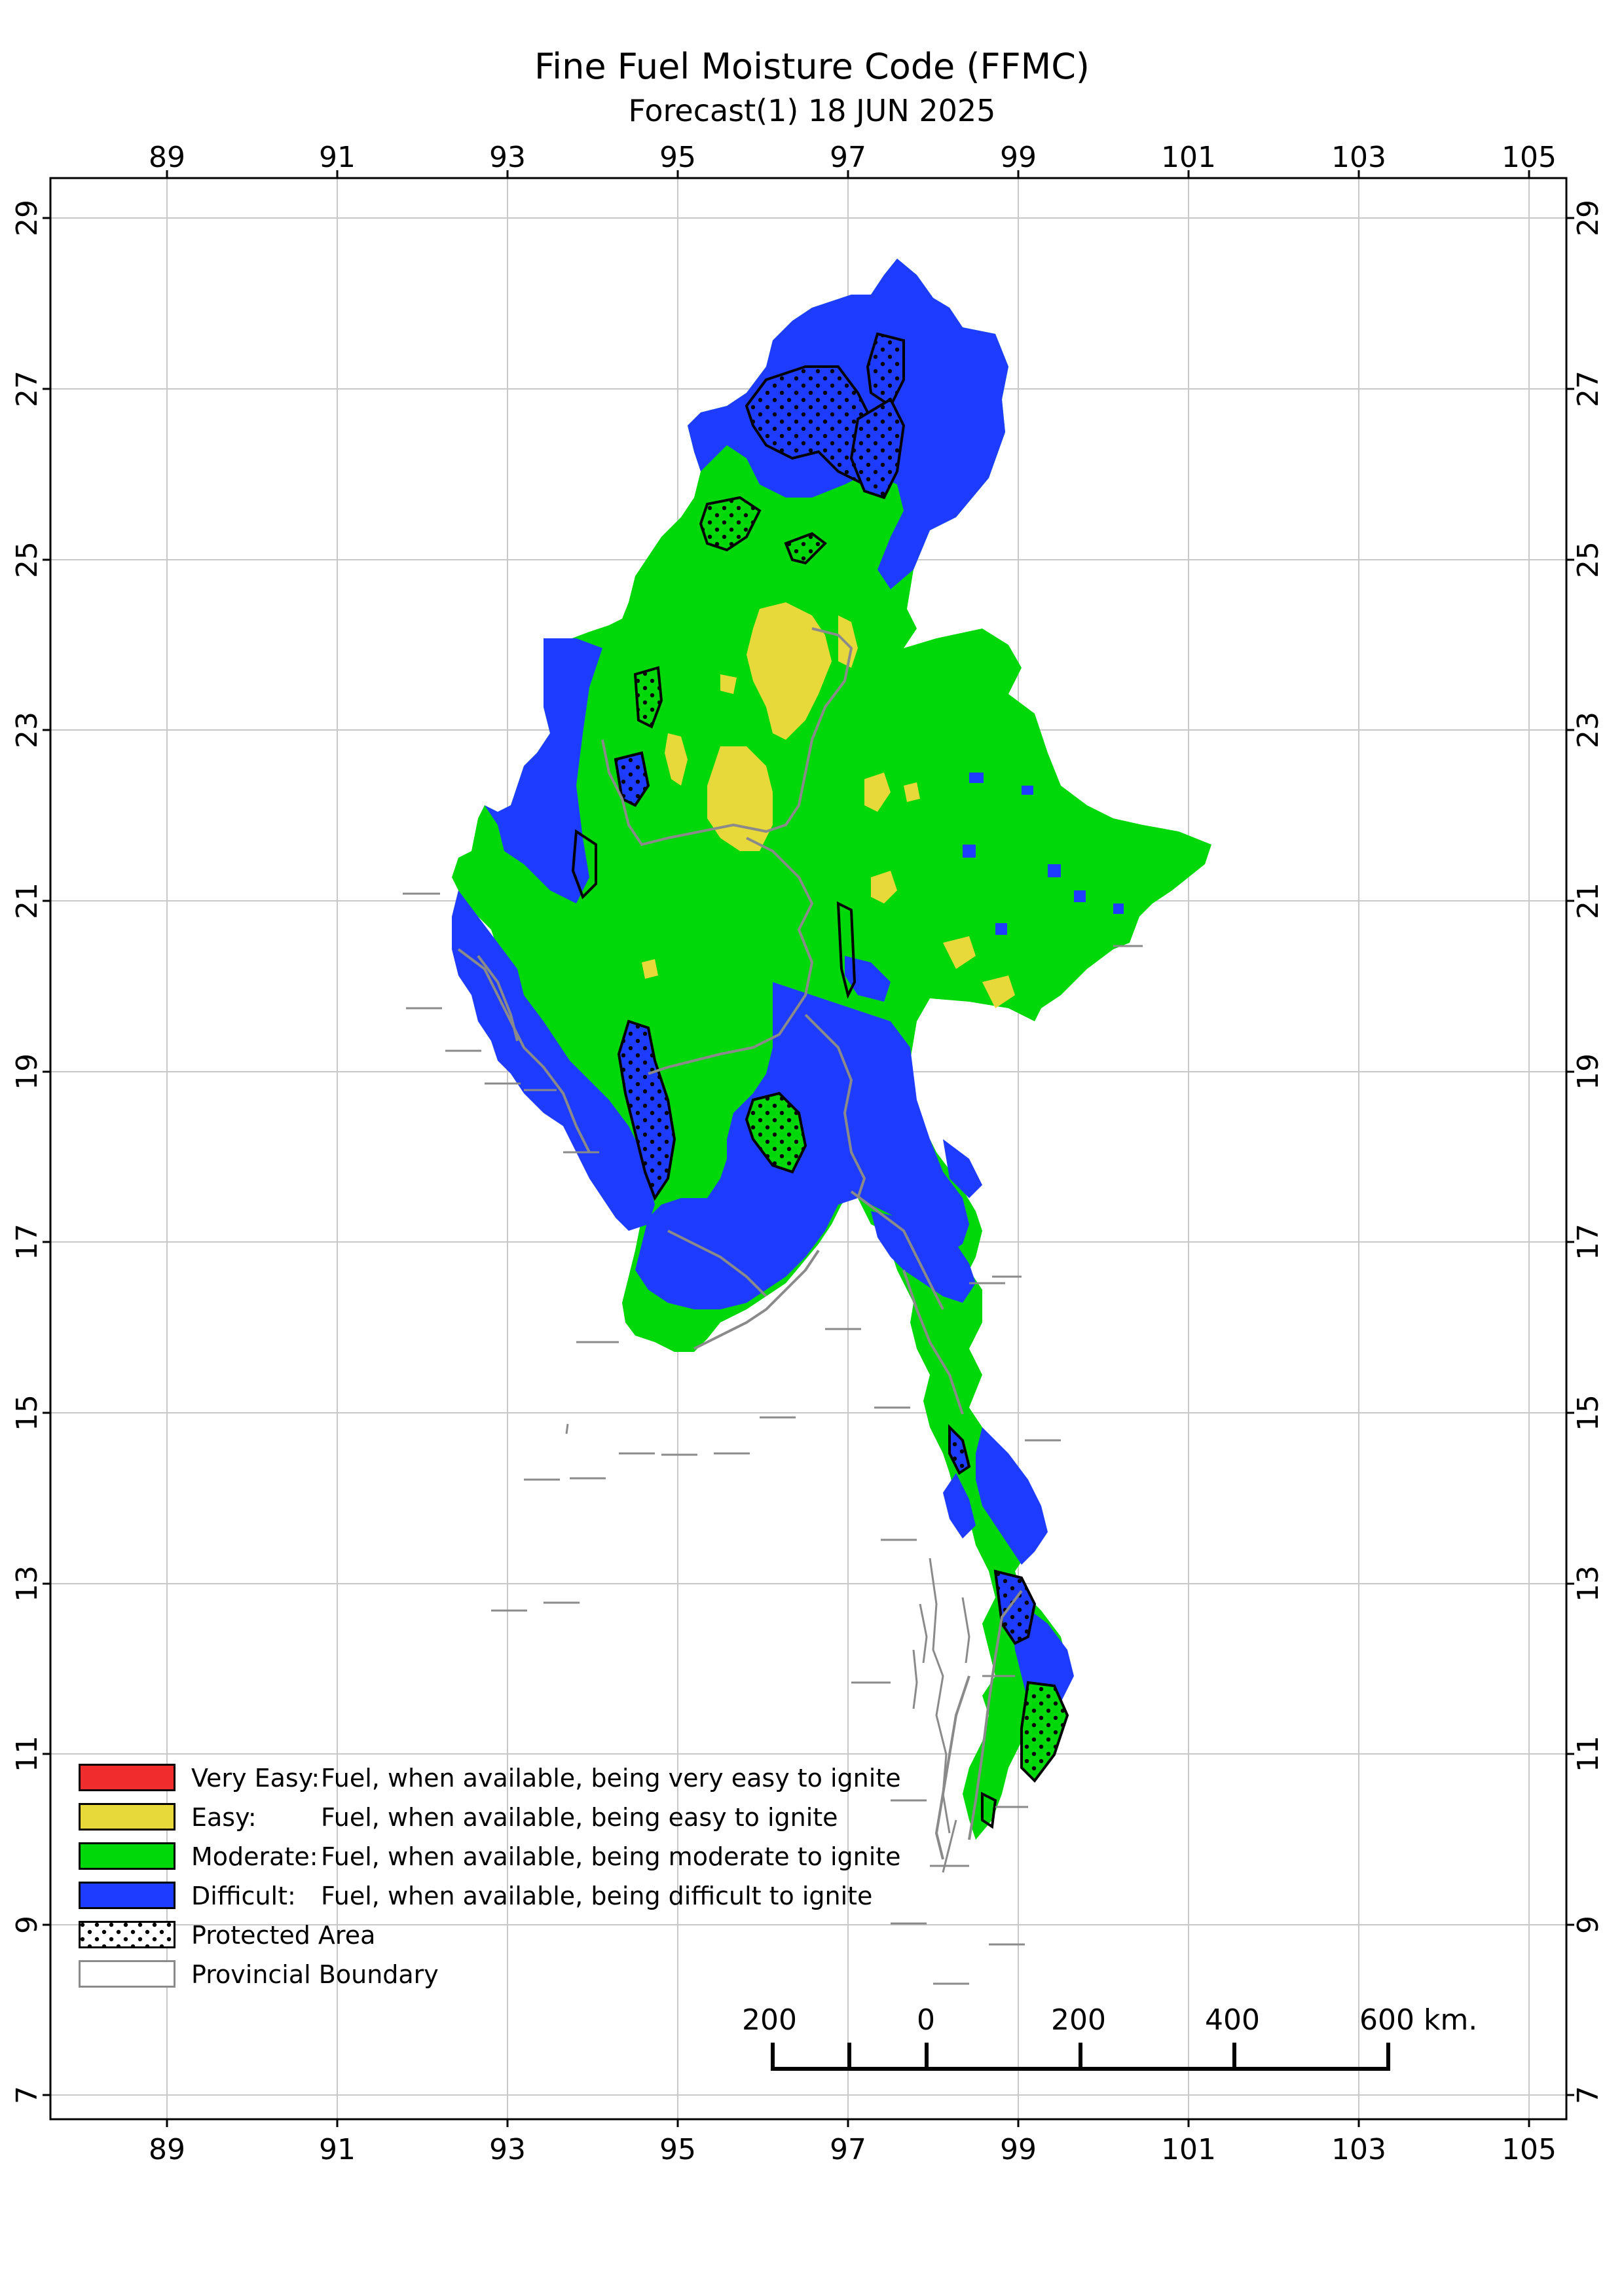  What do you see at coordinates (27, 2095) in the screenshot?
I see `lat-label-left: 7` at bounding box center [27, 2095].